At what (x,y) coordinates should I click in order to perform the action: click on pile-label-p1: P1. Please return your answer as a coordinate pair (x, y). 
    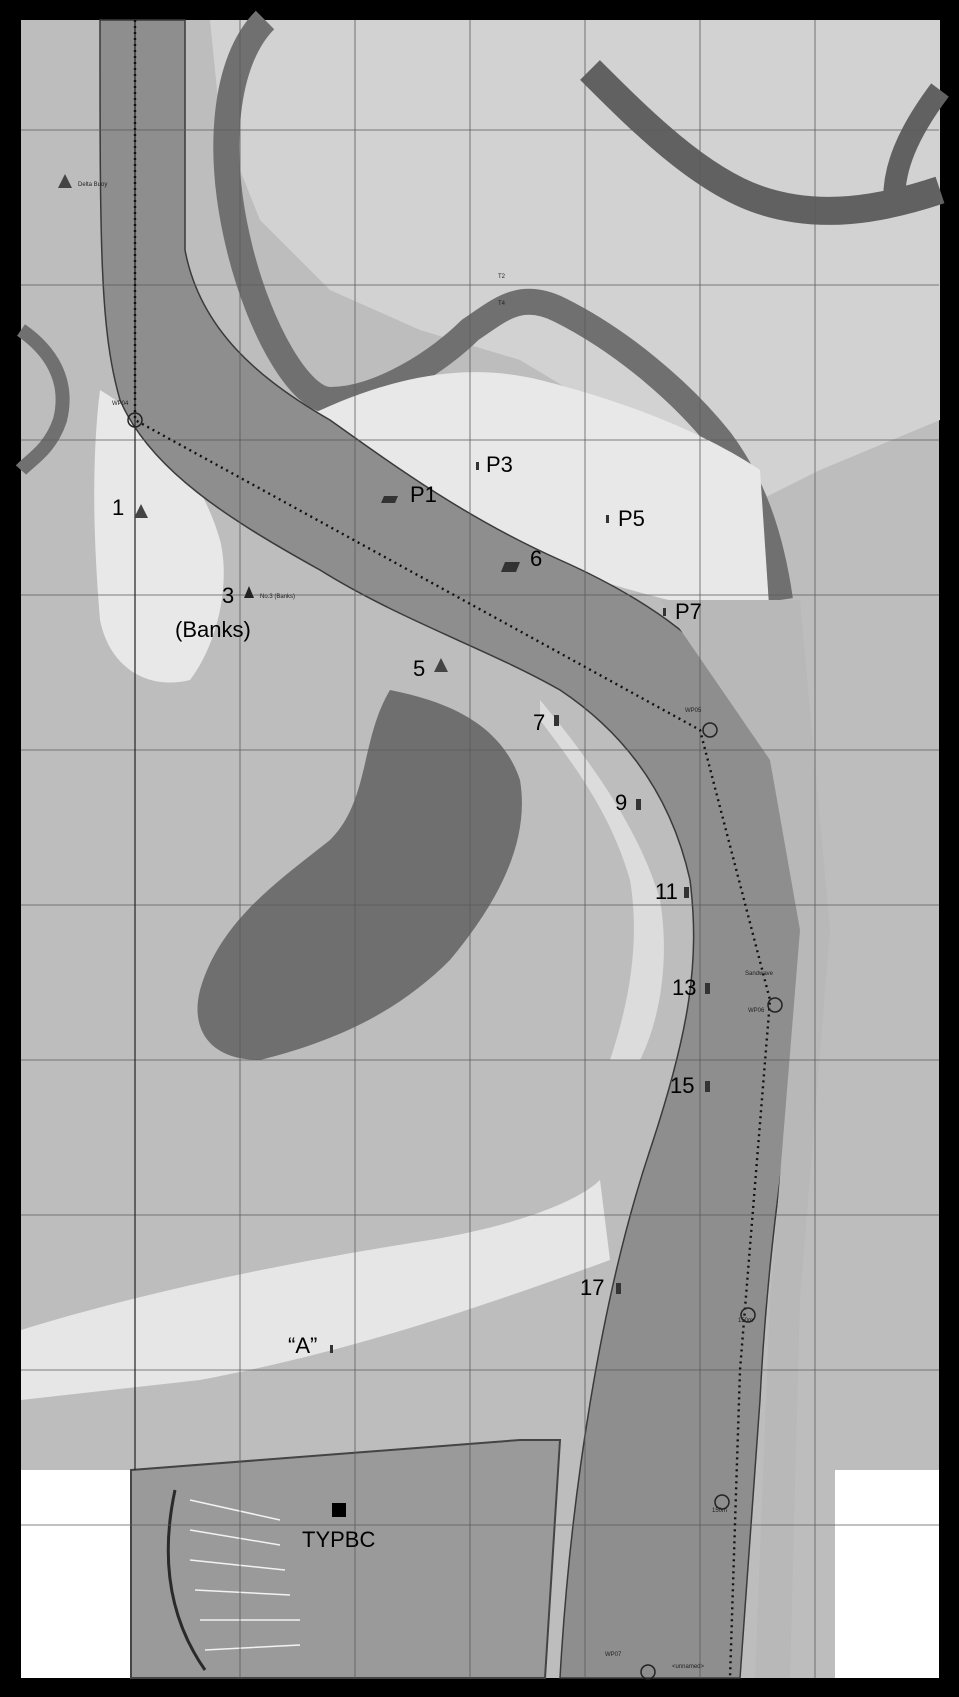
    Looking at the image, I should click on (423, 494).